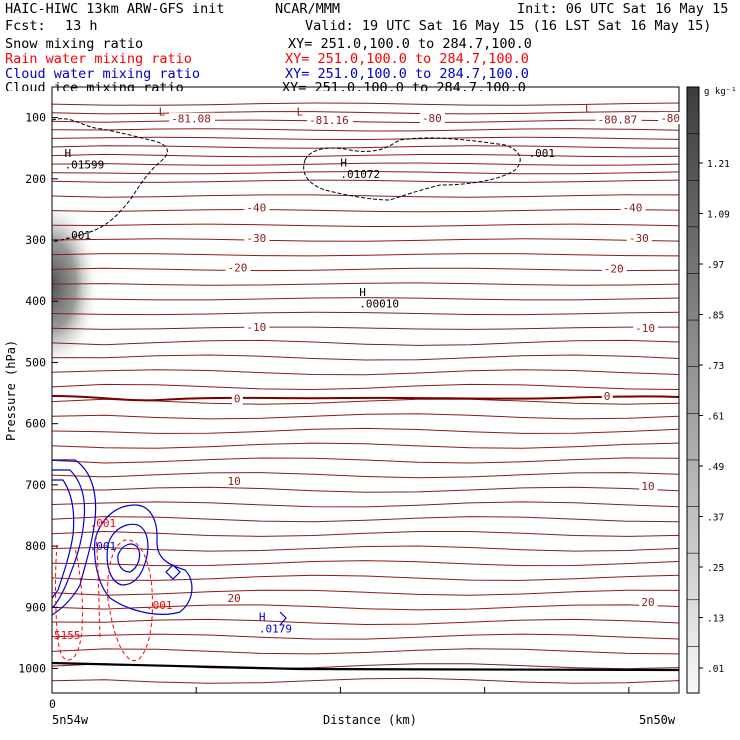 This screenshot has height=740, width=740. What do you see at coordinates (407, 59) in the screenshot?
I see `field-rain-xy: XY= 251.0,100.0 to 284.7,100.0` at bounding box center [407, 59].